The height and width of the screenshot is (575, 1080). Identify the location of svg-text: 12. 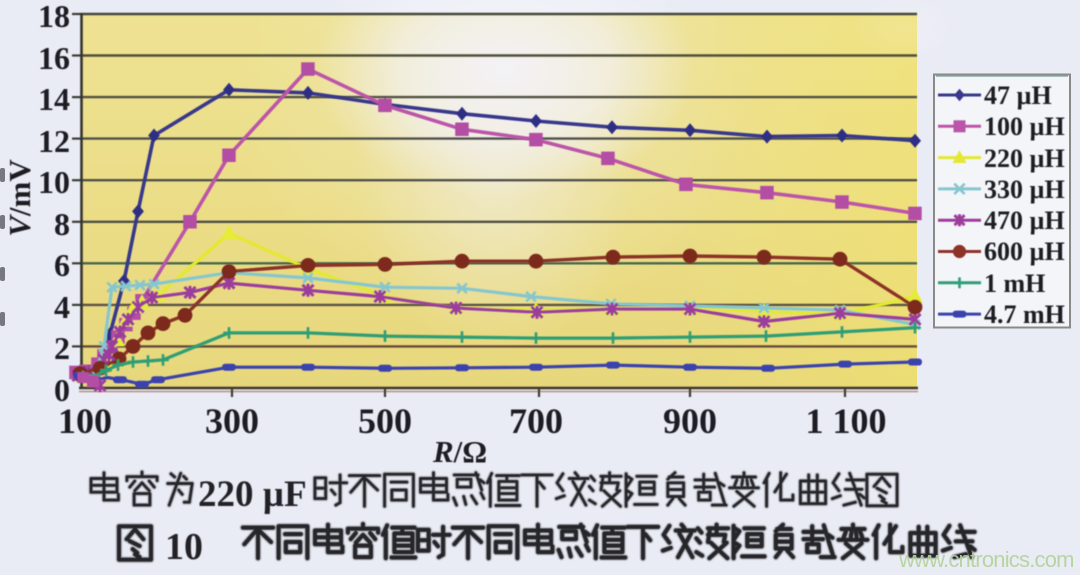
(54, 141).